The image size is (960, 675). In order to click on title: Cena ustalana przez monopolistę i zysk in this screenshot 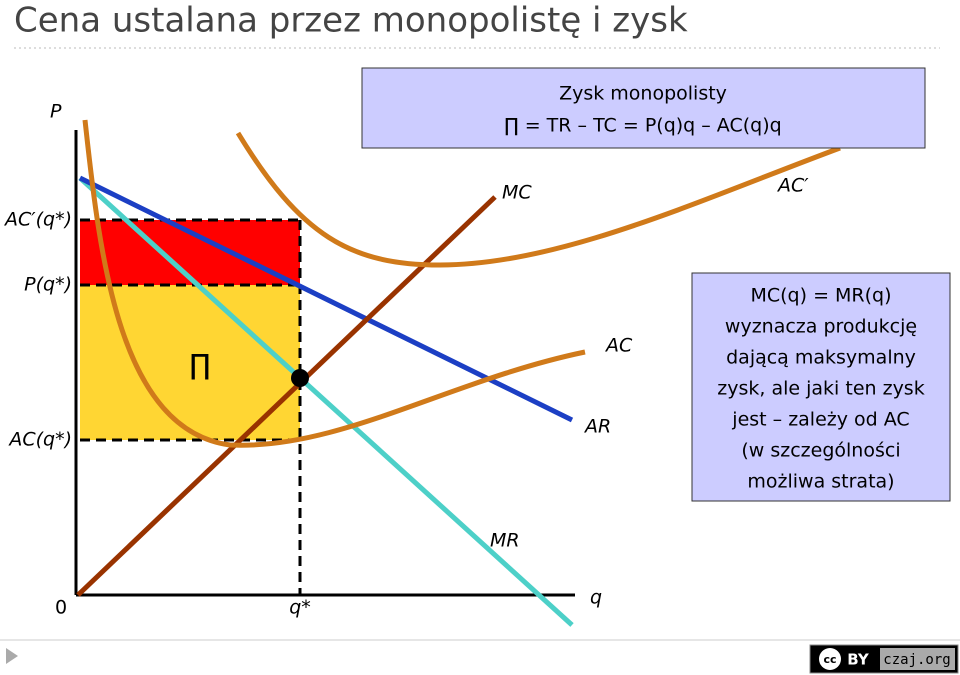, I will do `click(351, 21)`.